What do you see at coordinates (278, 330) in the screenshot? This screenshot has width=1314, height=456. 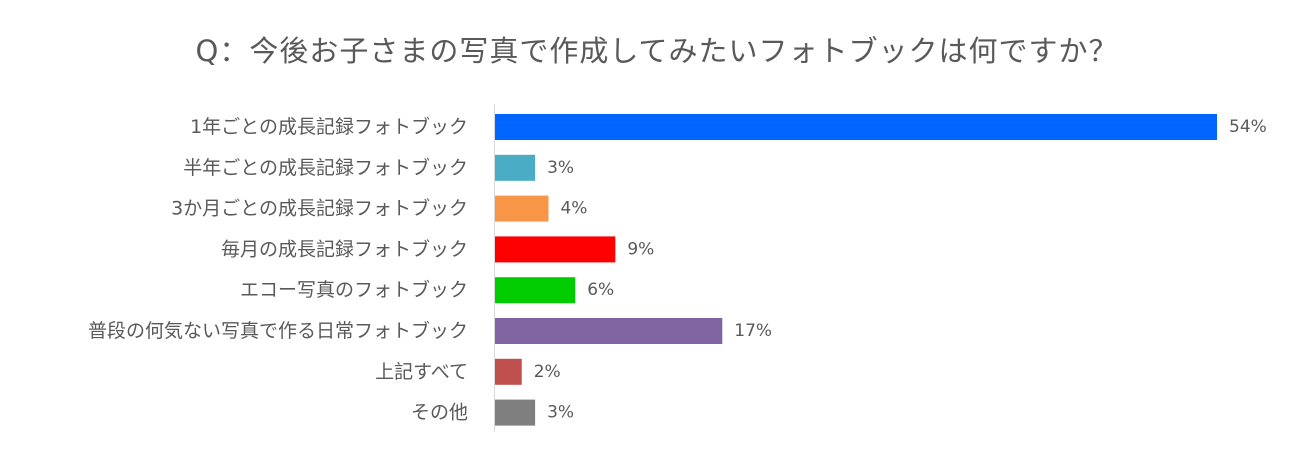 I see `category-label: 普段の何気ない写真で作る日常フォトブック` at bounding box center [278, 330].